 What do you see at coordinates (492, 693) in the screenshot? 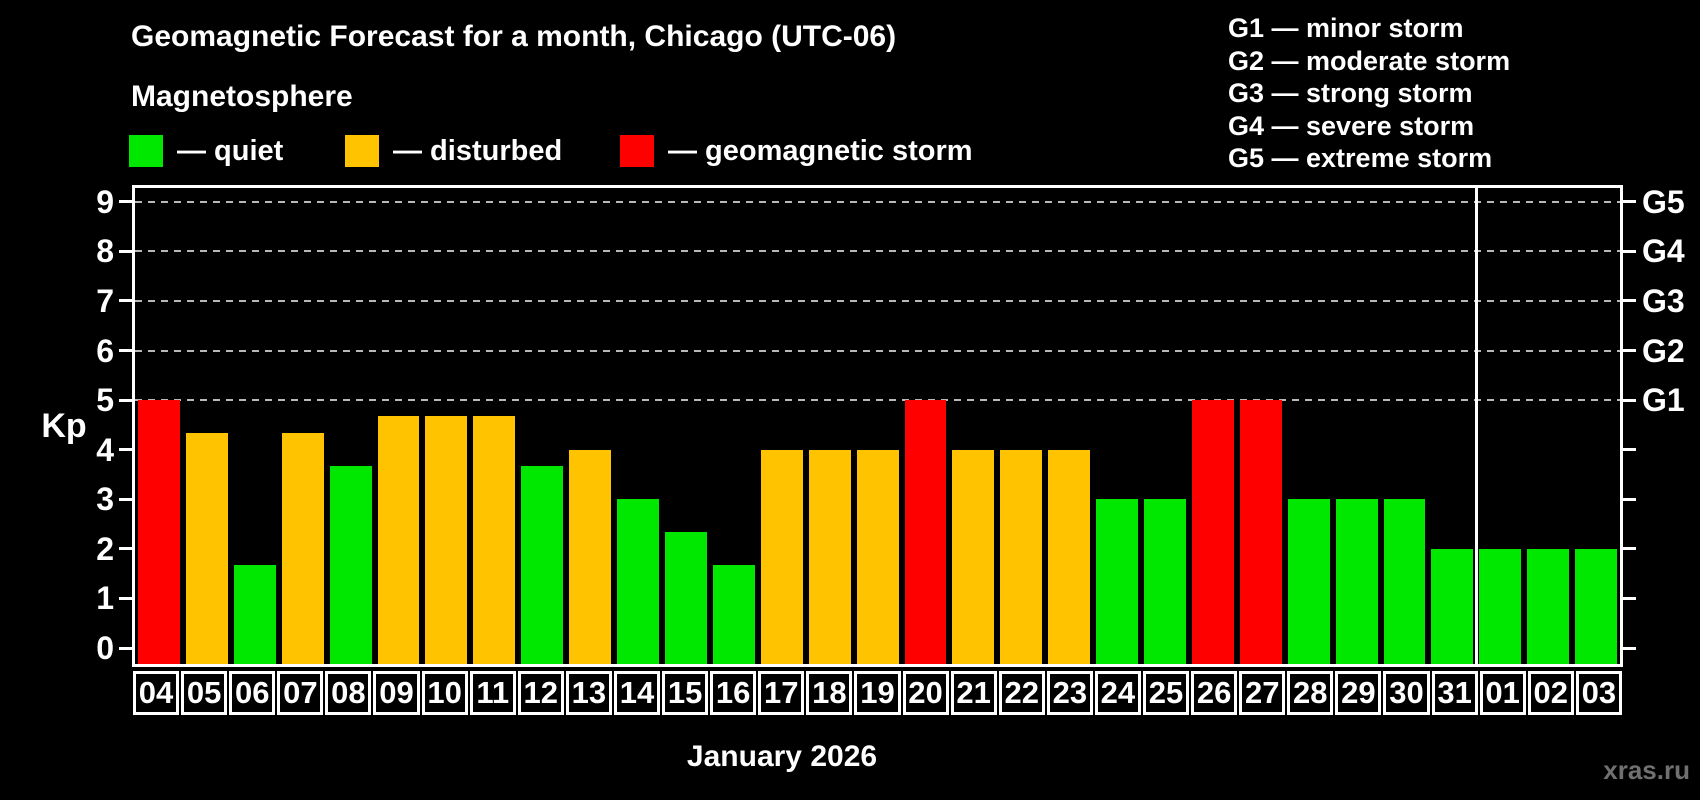
I see `day-label-11: 11` at bounding box center [492, 693].